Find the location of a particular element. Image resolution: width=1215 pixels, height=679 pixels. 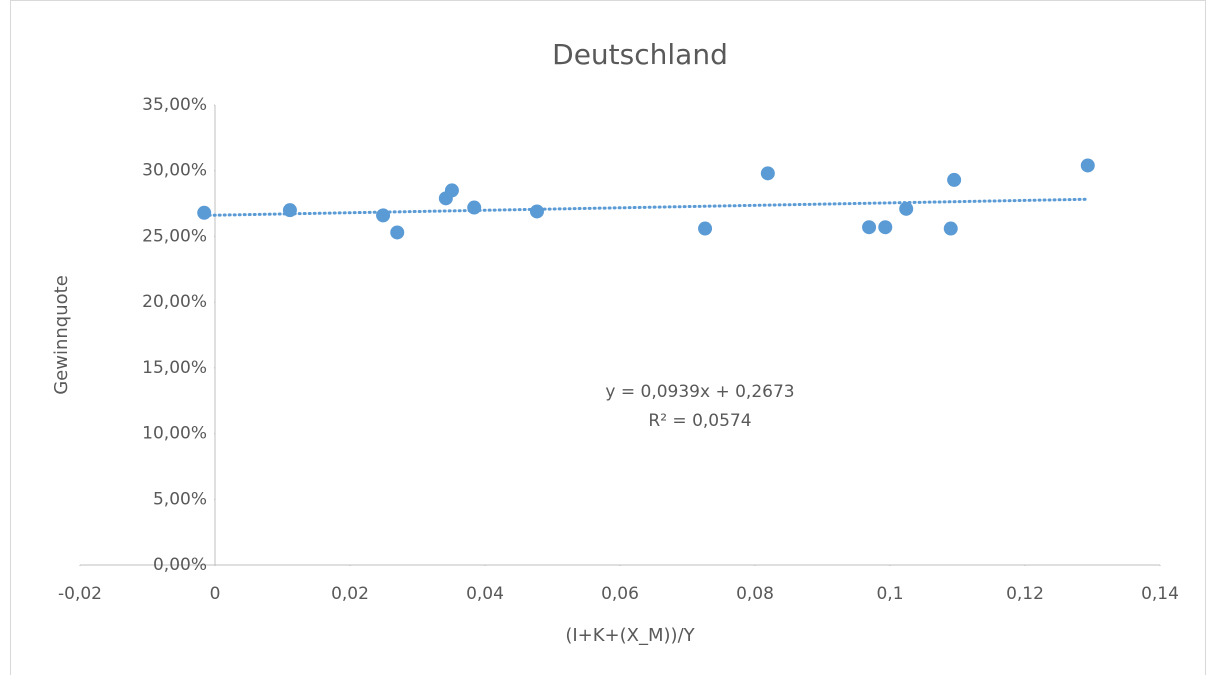

x-axis-label: (I+K+(X_M))/Y is located at coordinates (630, 635).